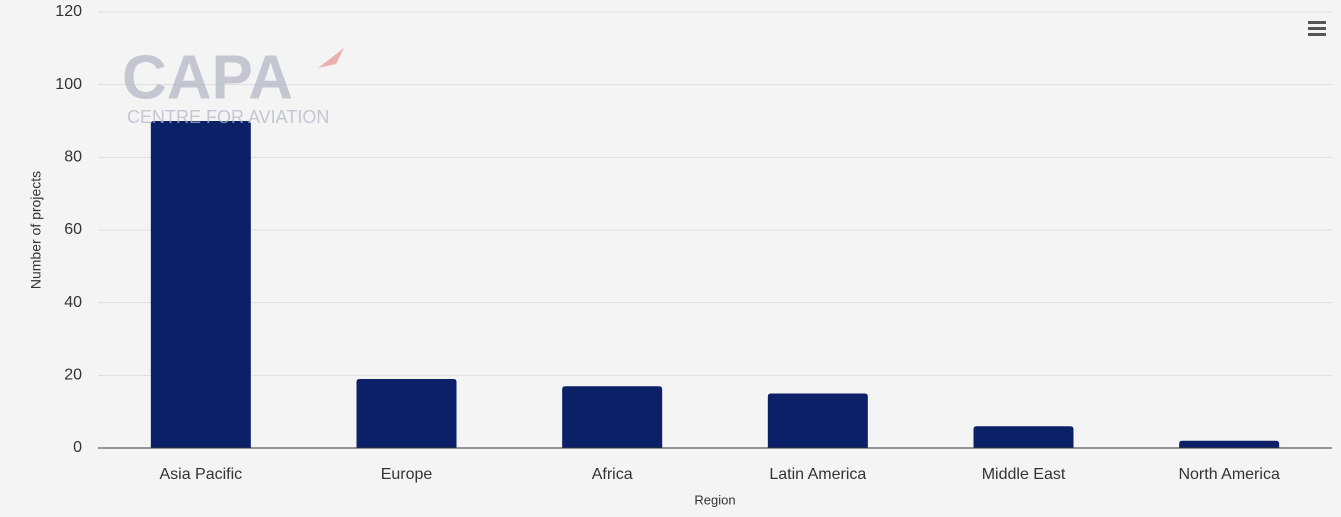 The image size is (1341, 517). What do you see at coordinates (331, 58) in the screenshot?
I see `watermark-swoosh` at bounding box center [331, 58].